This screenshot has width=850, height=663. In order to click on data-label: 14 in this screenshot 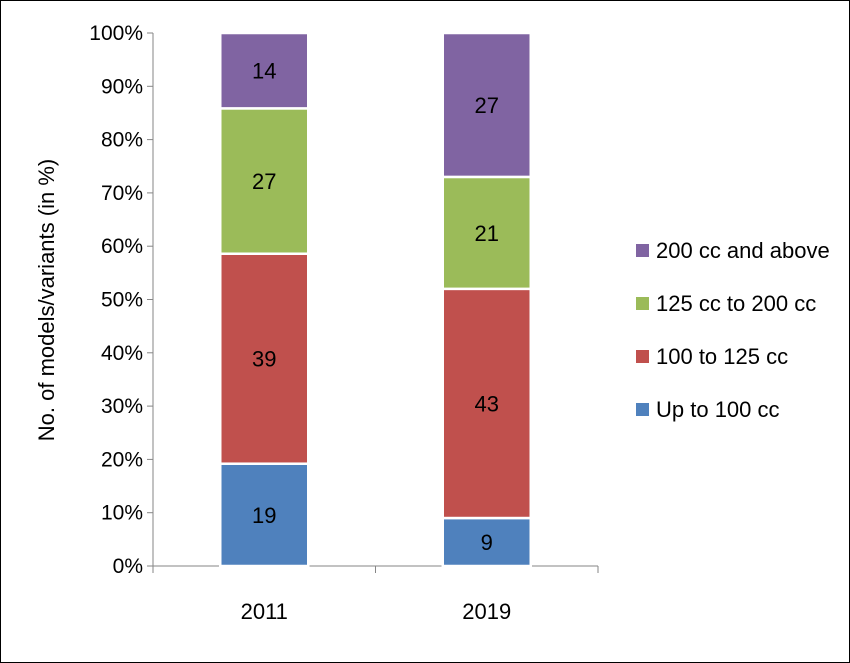, I will do `click(264, 71)`.